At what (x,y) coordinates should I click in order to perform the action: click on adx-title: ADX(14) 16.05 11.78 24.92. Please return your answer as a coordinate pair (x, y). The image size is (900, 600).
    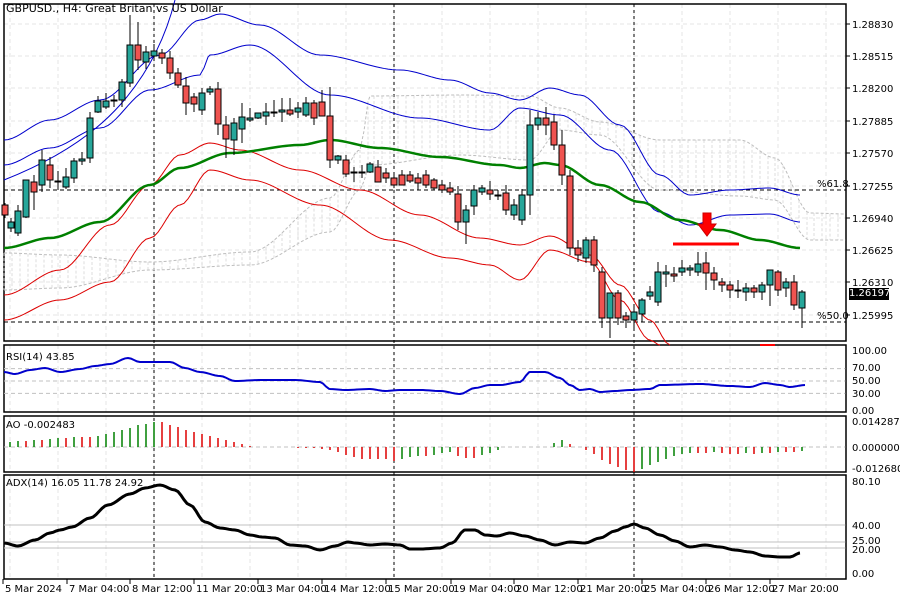
    Looking at the image, I should click on (75, 483).